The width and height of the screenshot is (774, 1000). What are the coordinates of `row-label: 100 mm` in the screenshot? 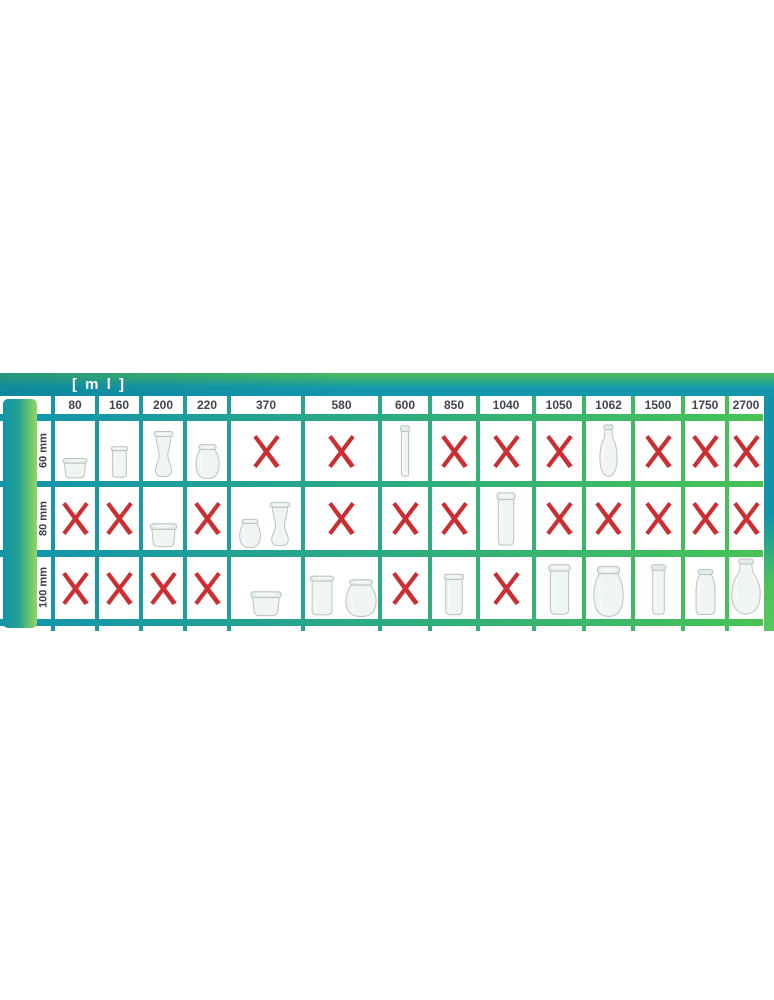 It's located at (43, 588).